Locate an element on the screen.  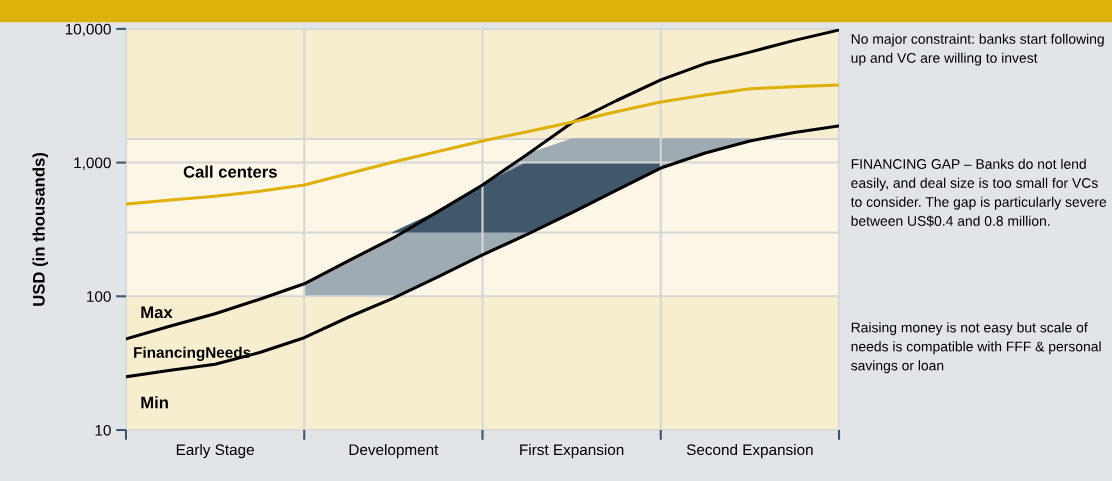
x-tick-label: Early Stage is located at coordinates (215, 451).